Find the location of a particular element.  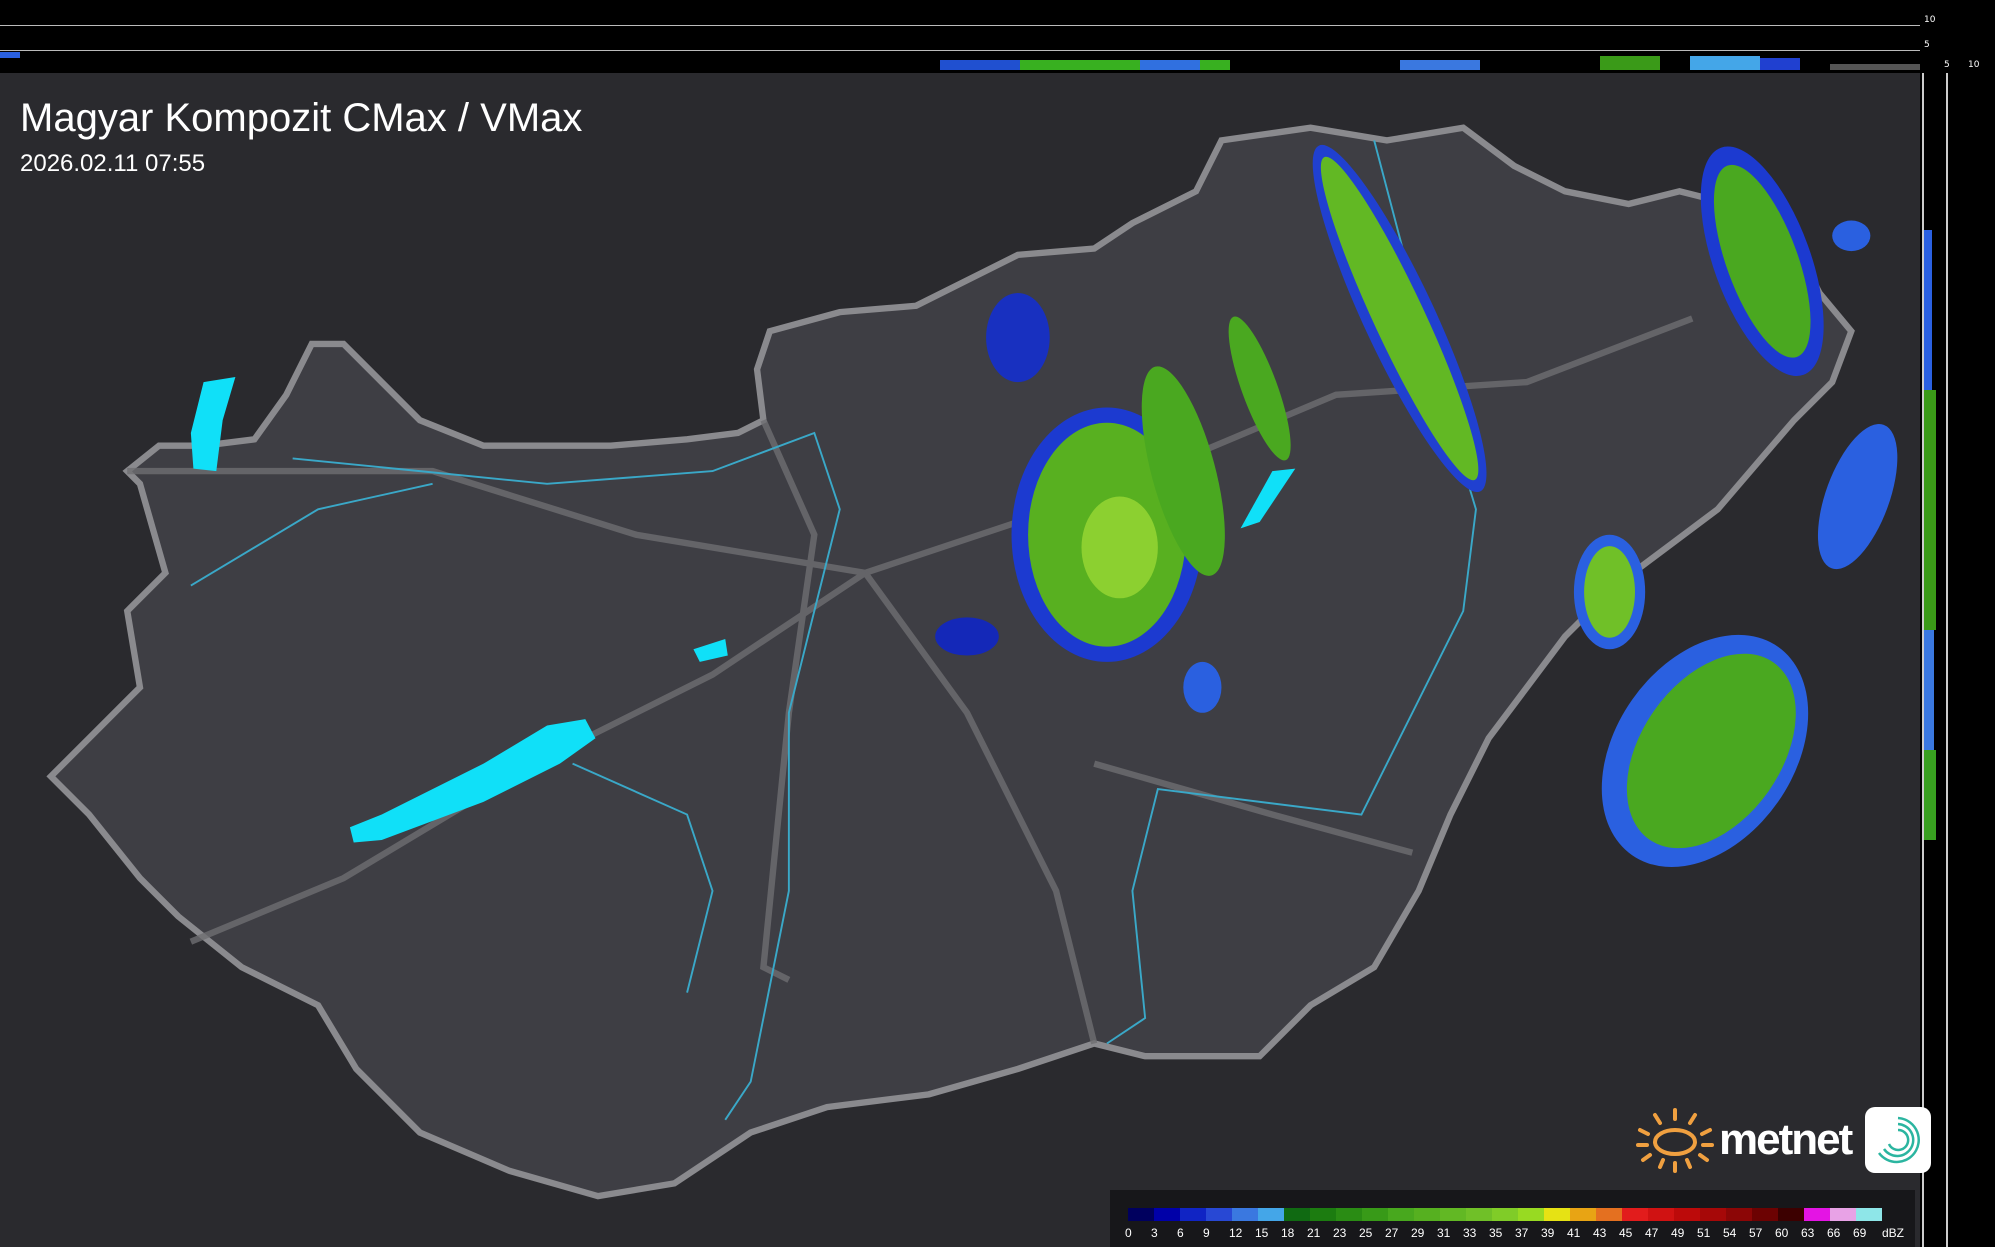

swirl-logo-icon is located at coordinates (1898, 1140).